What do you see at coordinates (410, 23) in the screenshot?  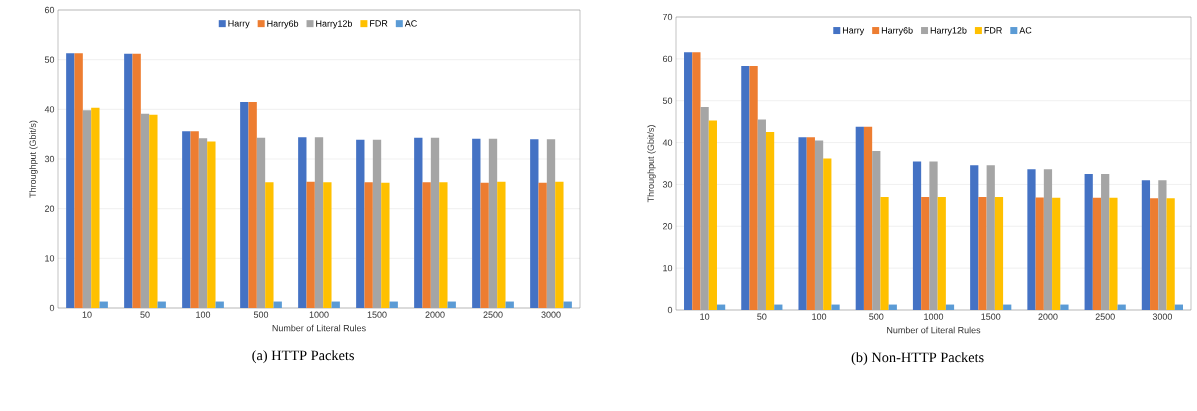 I see `legend-label: AC` at bounding box center [410, 23].